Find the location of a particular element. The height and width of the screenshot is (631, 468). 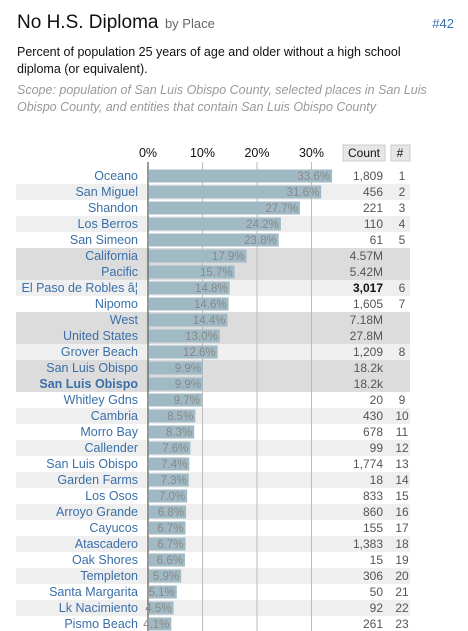

bar-value-label: 6.6% is located at coordinates (170, 561).